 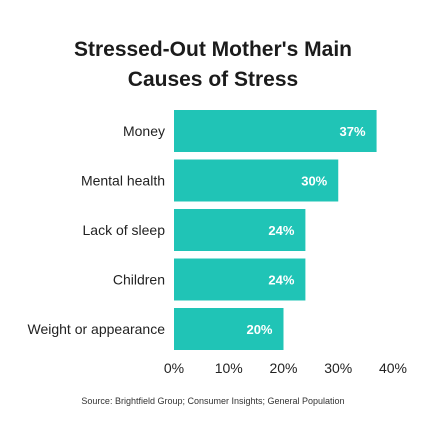 I want to click on value-label-1: 30%, so click(x=314, y=181).